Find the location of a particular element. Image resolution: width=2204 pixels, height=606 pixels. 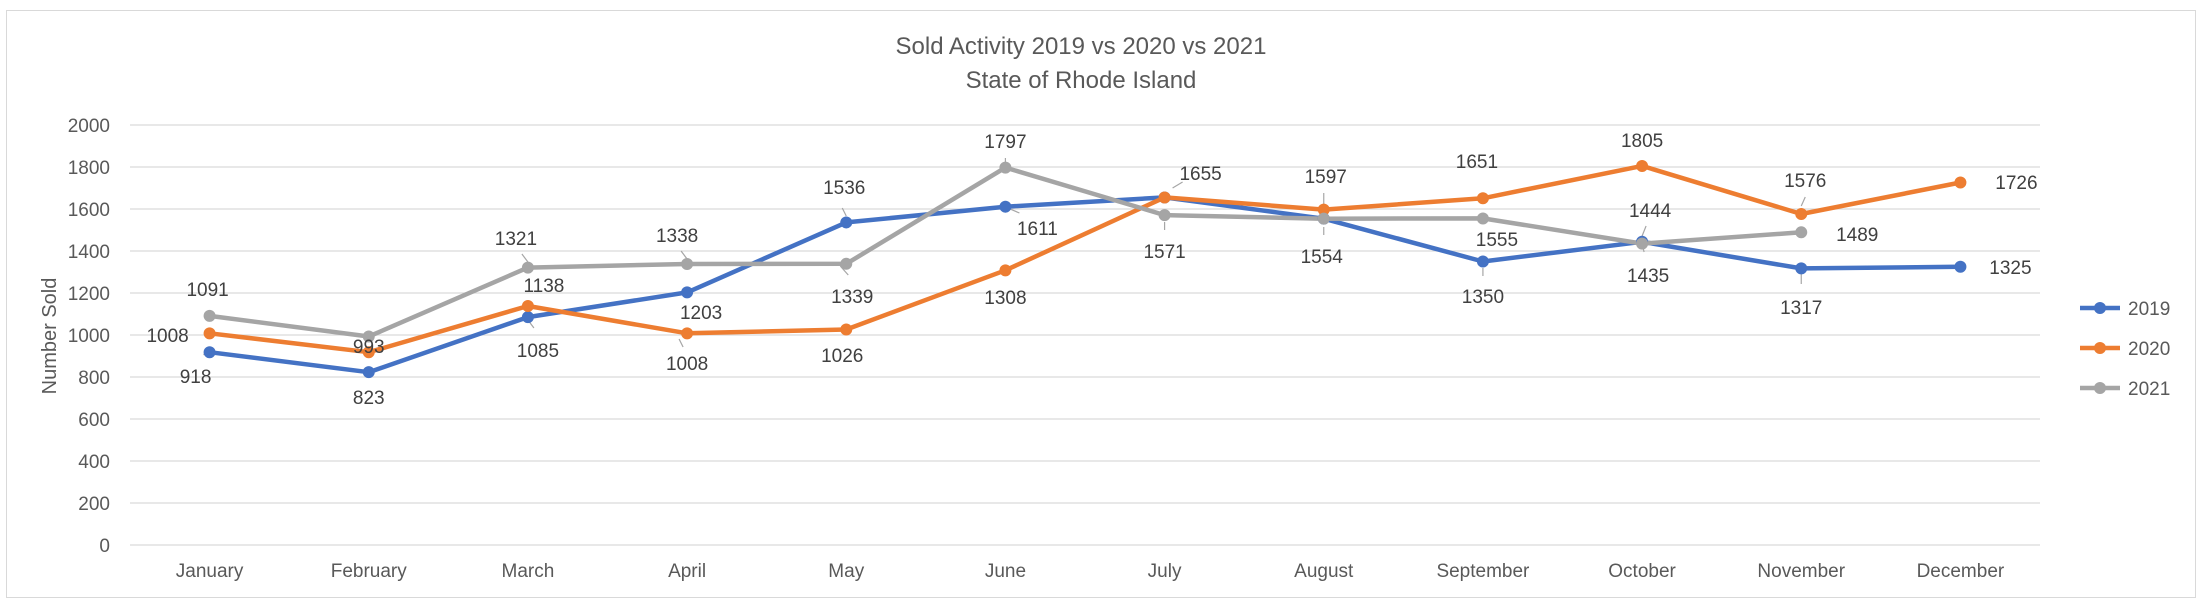

y-tick-label: 200 is located at coordinates (94, 504).